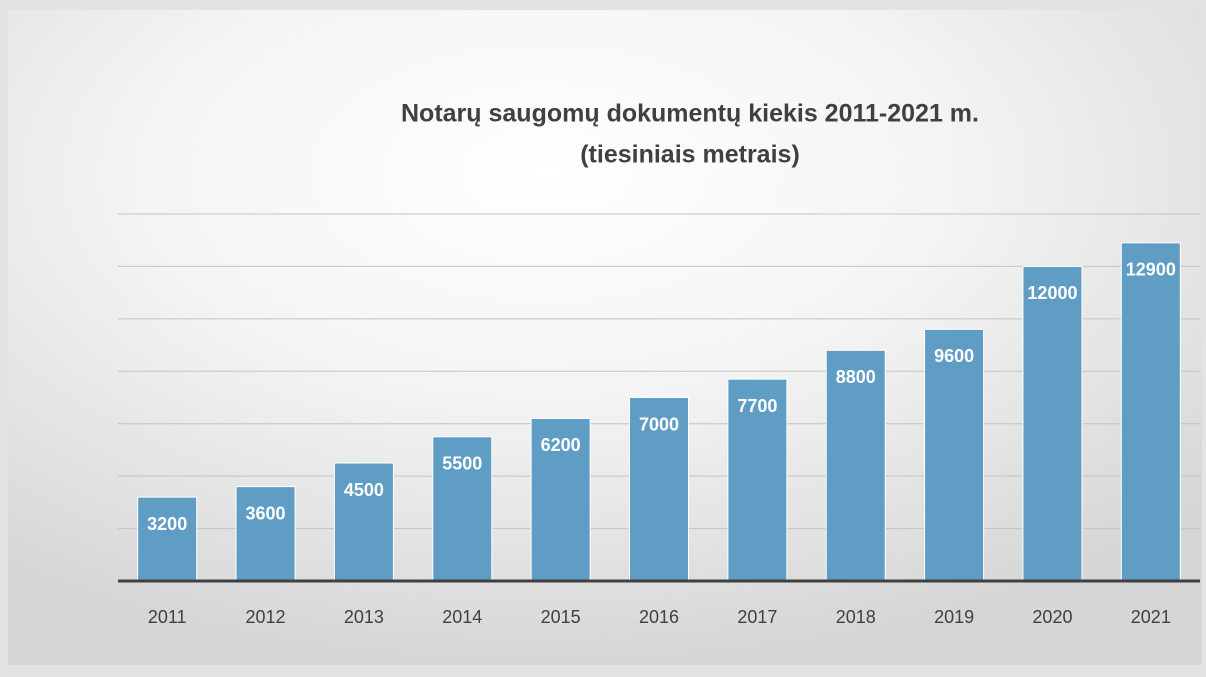 The width and height of the screenshot is (1206, 677). What do you see at coordinates (954, 356) in the screenshot?
I see `data-label: 9600` at bounding box center [954, 356].